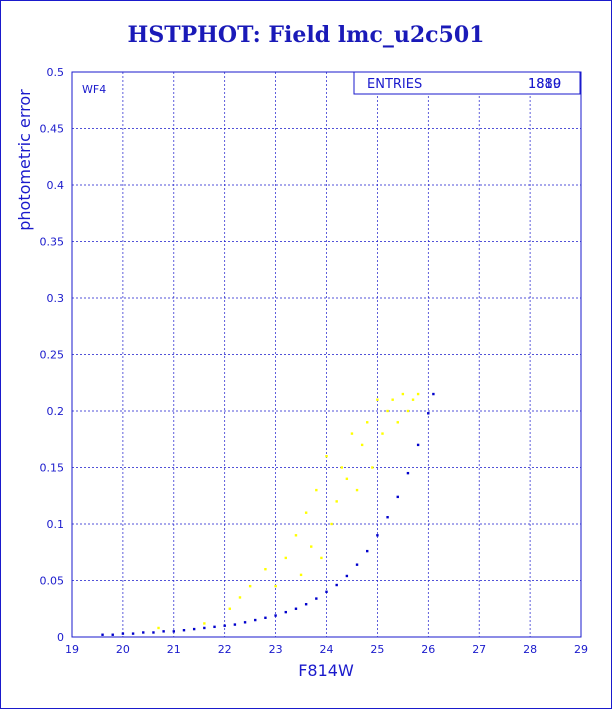 The image size is (612, 709). What do you see at coordinates (56, 298) in the screenshot?
I see `y-tick-label: 0.3` at bounding box center [56, 298].